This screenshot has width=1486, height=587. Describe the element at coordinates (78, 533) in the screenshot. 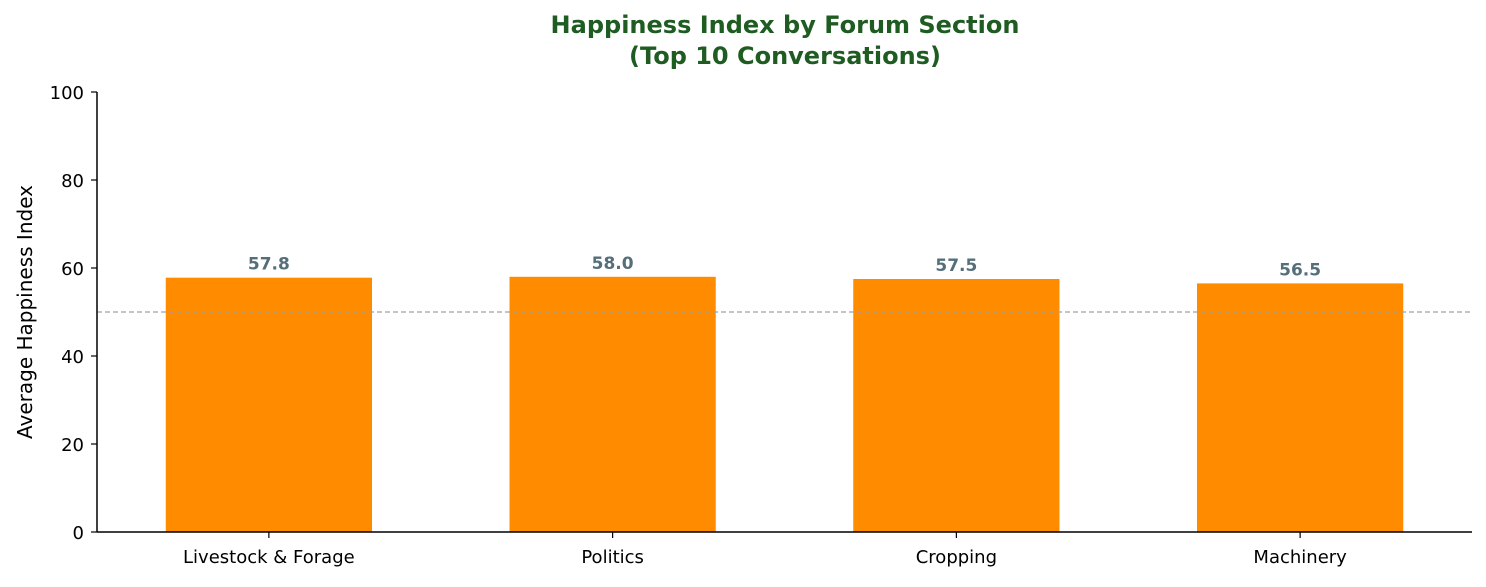

I see `y-tick-label: 0` at that location.